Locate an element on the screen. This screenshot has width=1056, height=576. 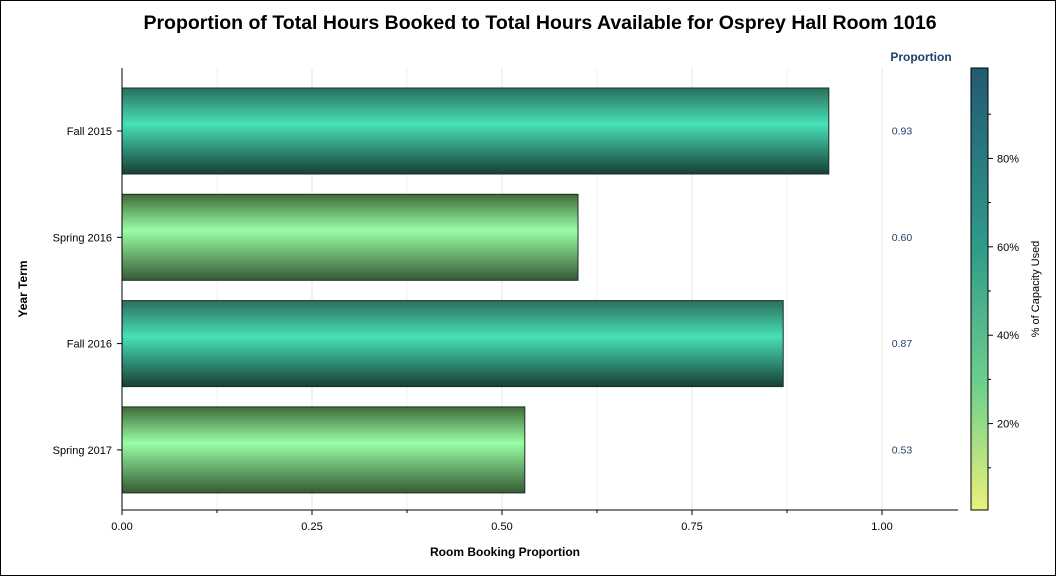
x-tick-label: 0.75 is located at coordinates (691, 527).